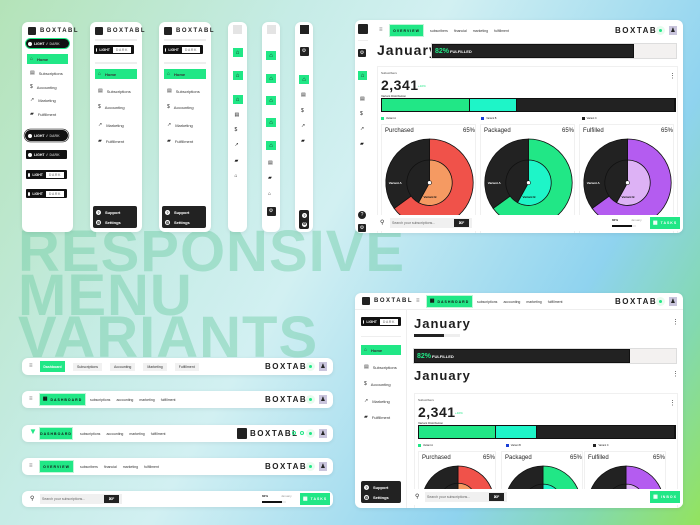 This screenshot has width=700, height=525. I want to click on nav-tab-dashboard: Dashboard, so click(52, 366).